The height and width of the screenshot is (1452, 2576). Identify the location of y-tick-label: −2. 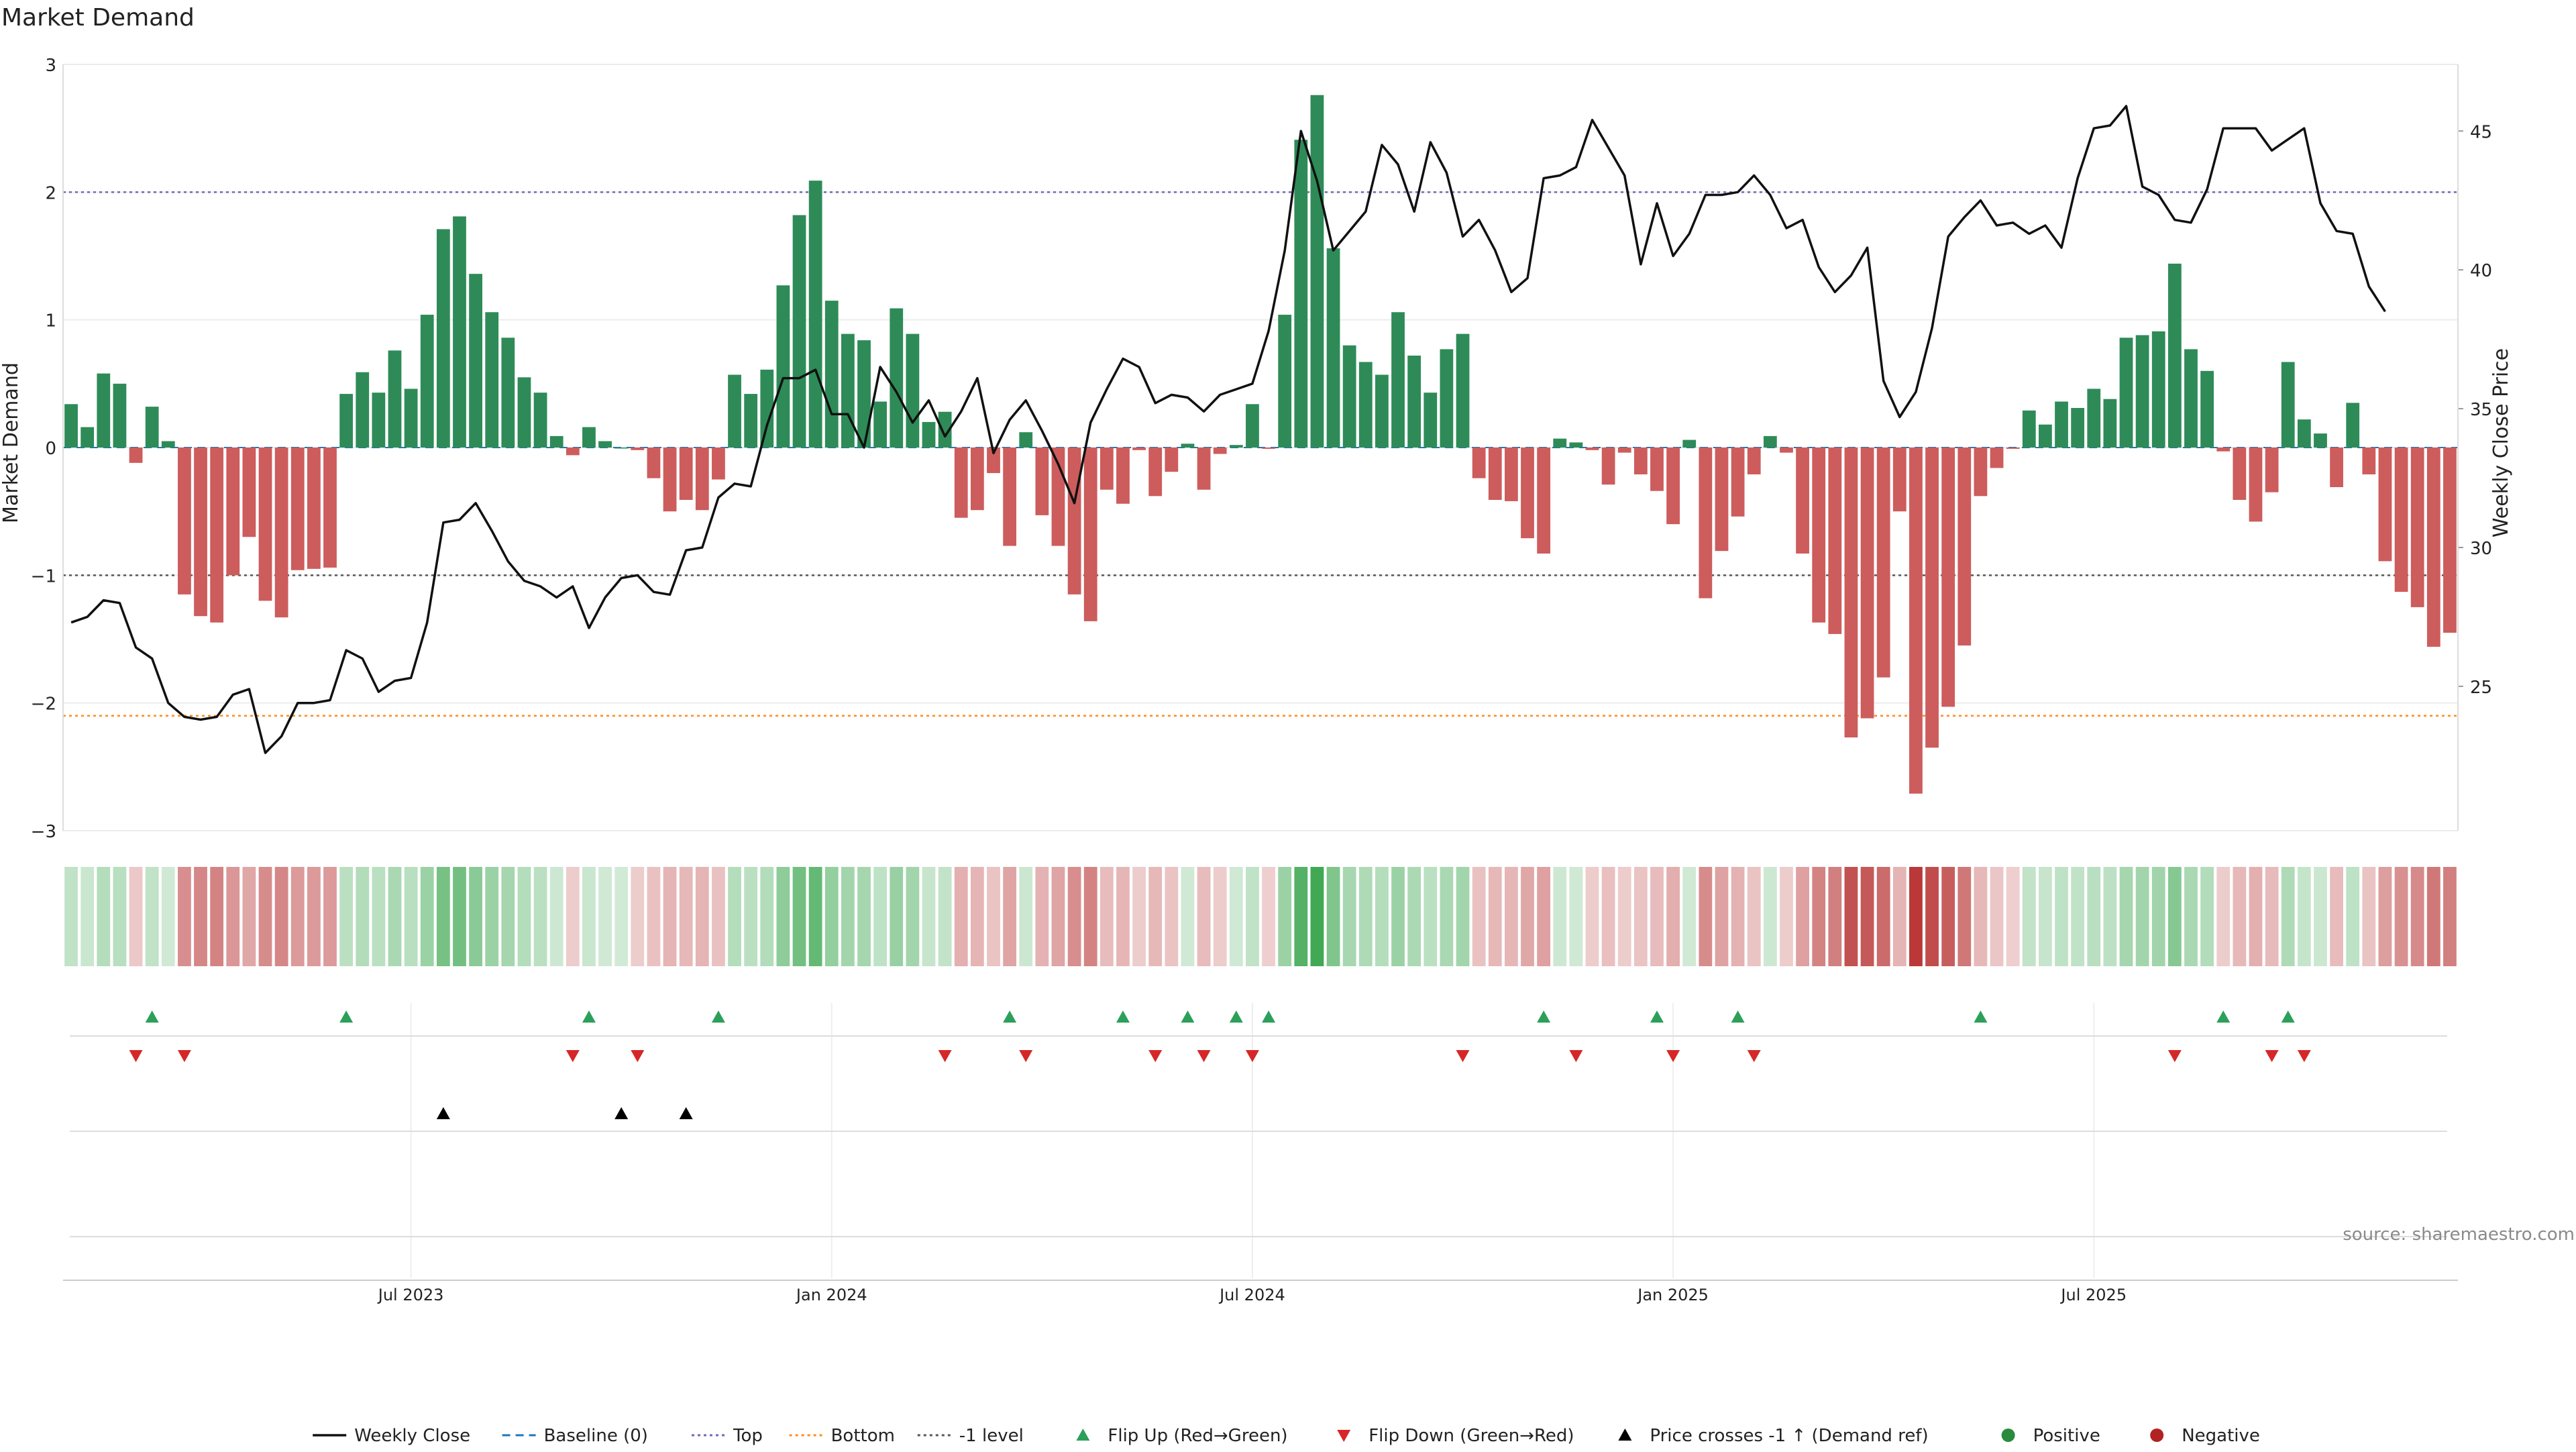
(43, 705).